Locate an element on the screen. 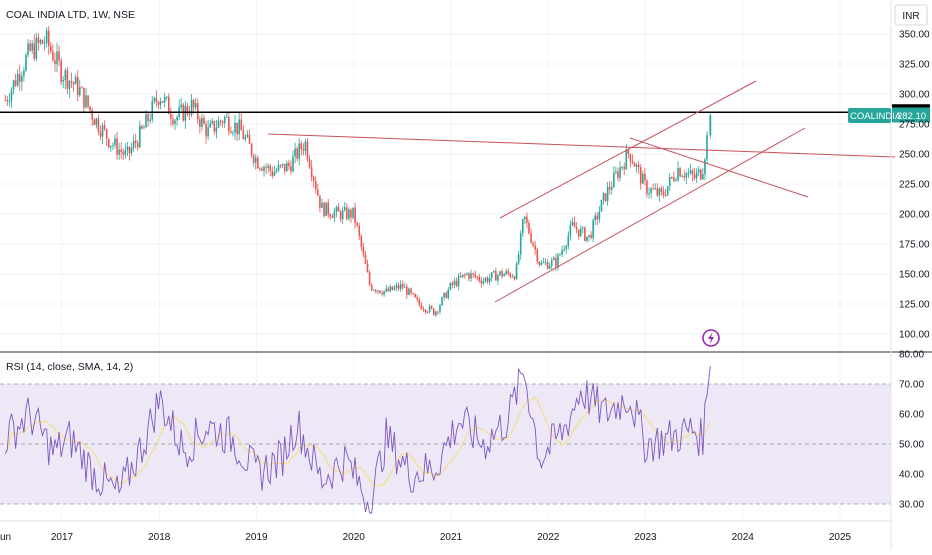 The height and width of the screenshot is (555, 932). flash-icon is located at coordinates (711, 338).